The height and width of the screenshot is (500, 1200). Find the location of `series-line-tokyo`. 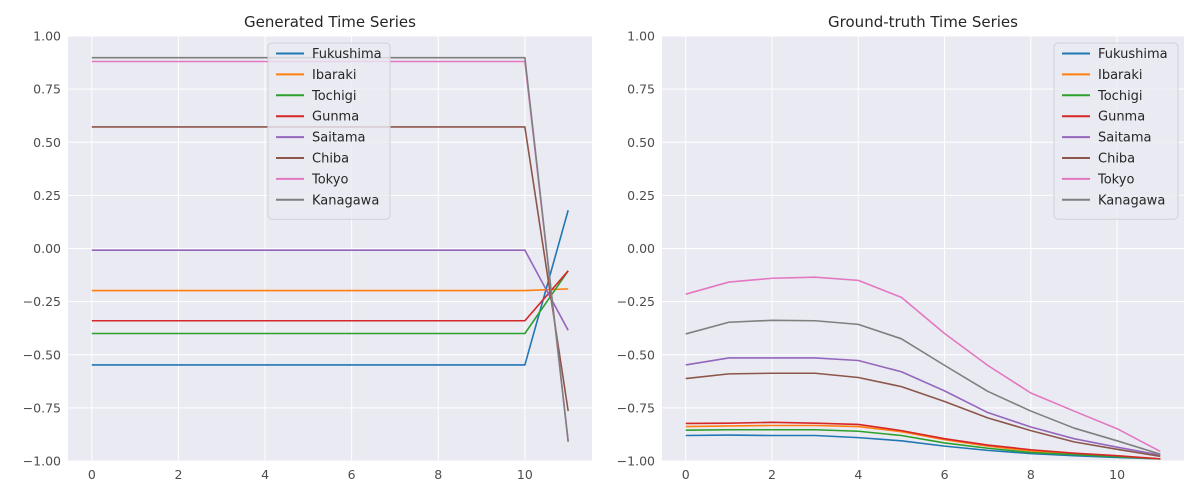

series-line-tokyo is located at coordinates (923, 364).